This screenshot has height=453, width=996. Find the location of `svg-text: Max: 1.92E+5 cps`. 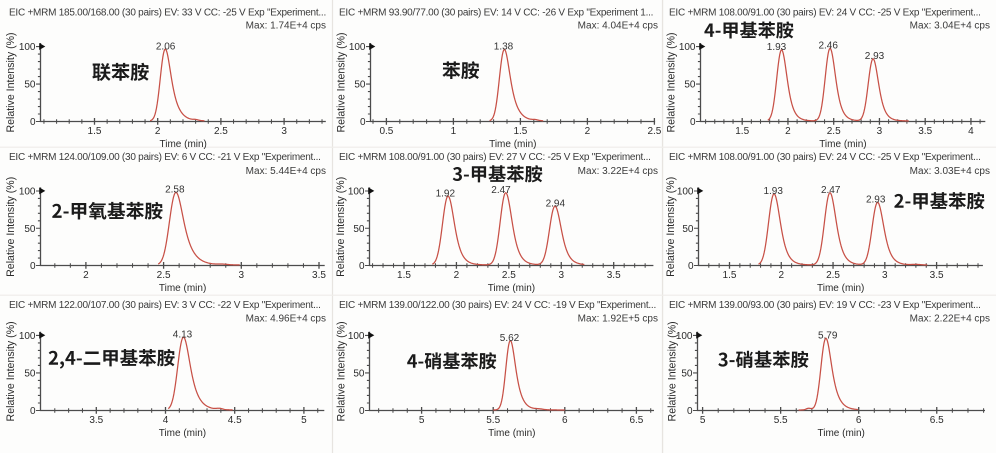

svg-text: Max: 1.92E+5 cps is located at coordinates (618, 318).